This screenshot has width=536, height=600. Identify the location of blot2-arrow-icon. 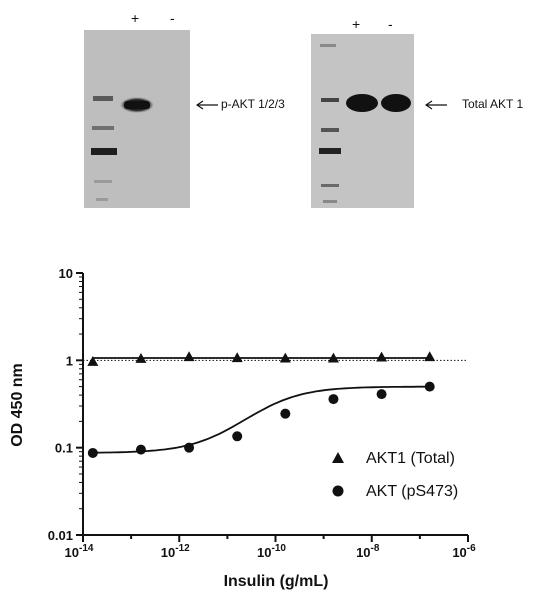
(436, 105).